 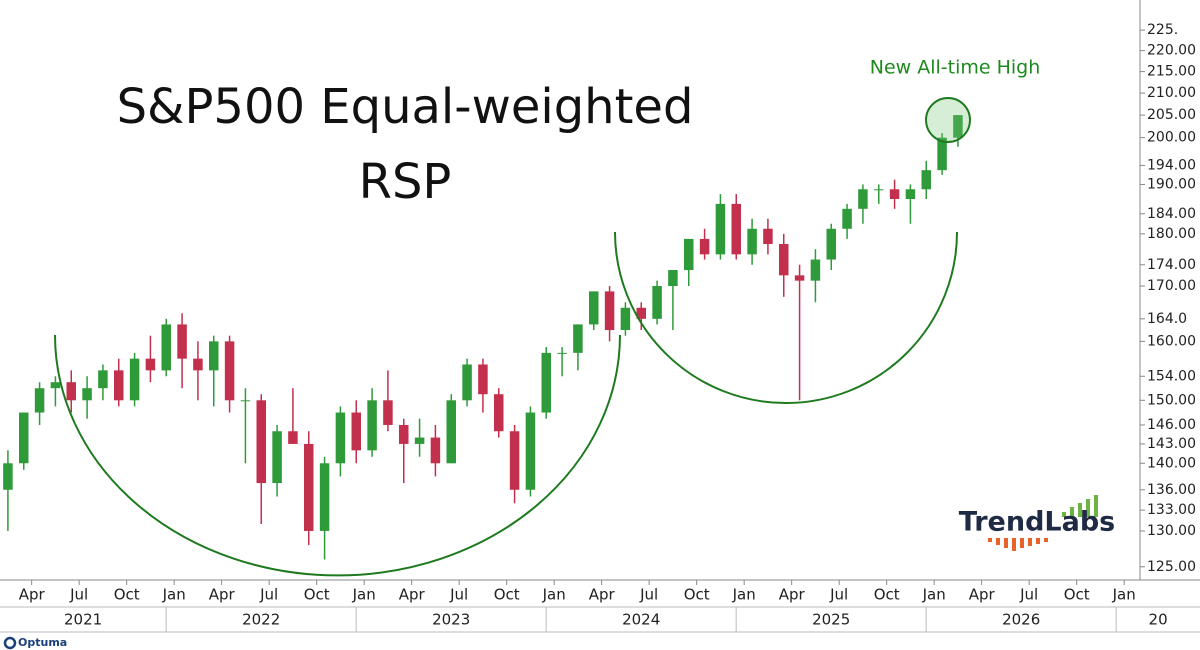 What do you see at coordinates (641, 620) in the screenshot?
I see `year-label: 2024` at bounding box center [641, 620].